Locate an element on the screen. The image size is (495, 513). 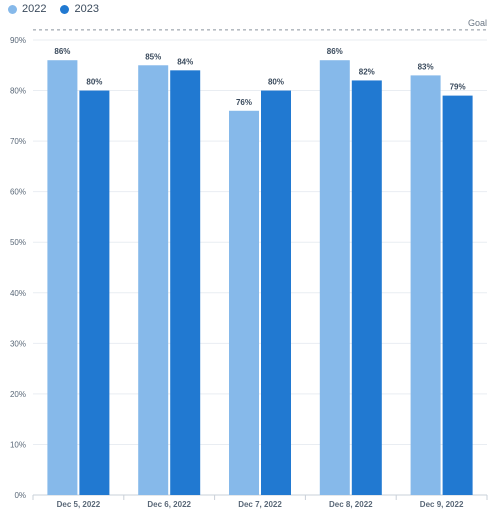
data-label: 82% is located at coordinates (367, 71).